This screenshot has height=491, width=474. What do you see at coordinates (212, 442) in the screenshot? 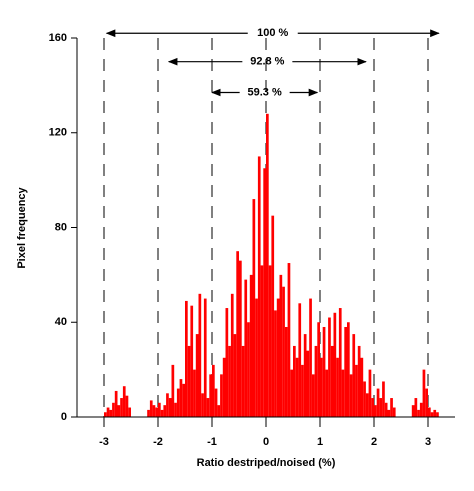
I see `x-tick-label: -1` at bounding box center [212, 442].